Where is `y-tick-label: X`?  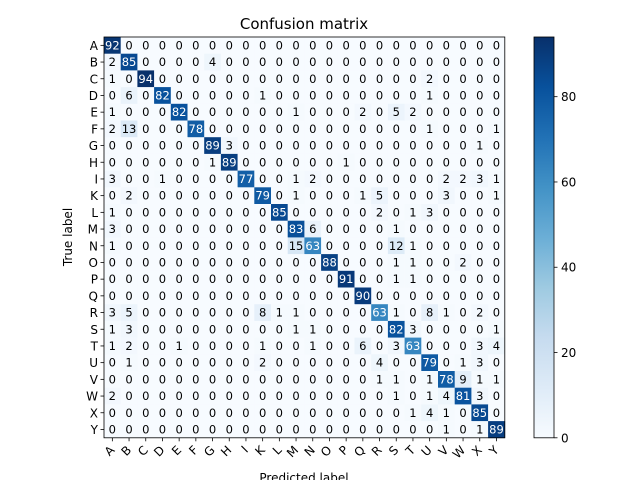
y-tick-label: X is located at coordinates (94, 413).